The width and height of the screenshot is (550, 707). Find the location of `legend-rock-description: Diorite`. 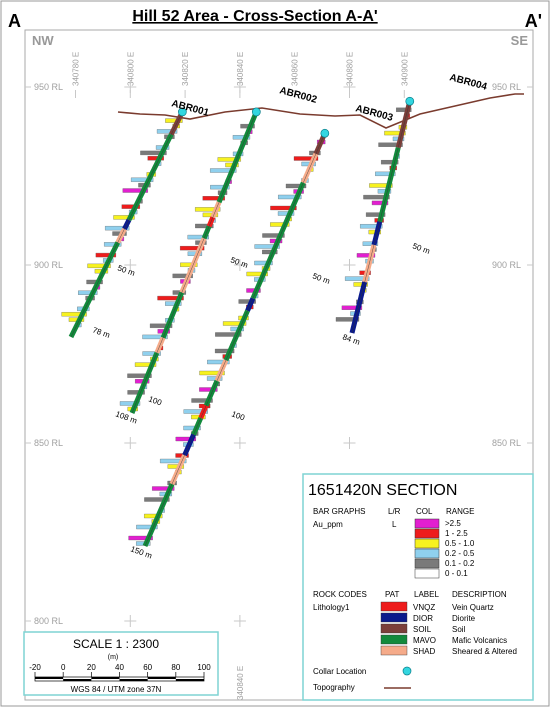

legend-rock-description: Diorite is located at coordinates (464, 618).